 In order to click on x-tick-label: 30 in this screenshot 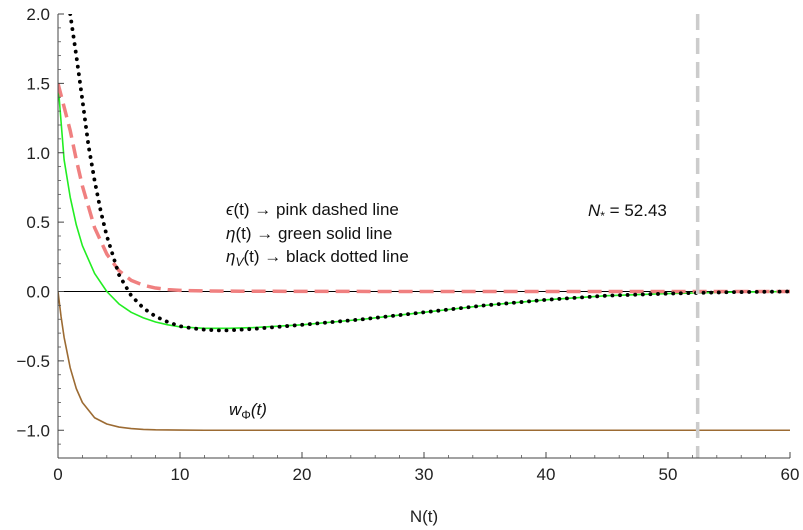, I will do `click(424, 474)`.